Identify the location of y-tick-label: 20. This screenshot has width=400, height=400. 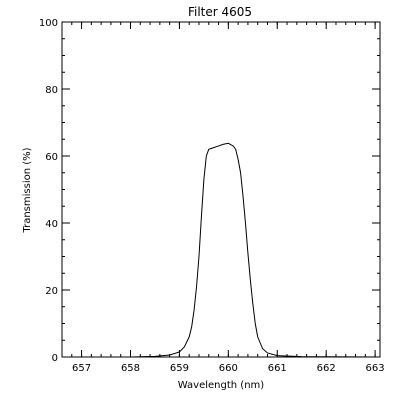
(51, 291).